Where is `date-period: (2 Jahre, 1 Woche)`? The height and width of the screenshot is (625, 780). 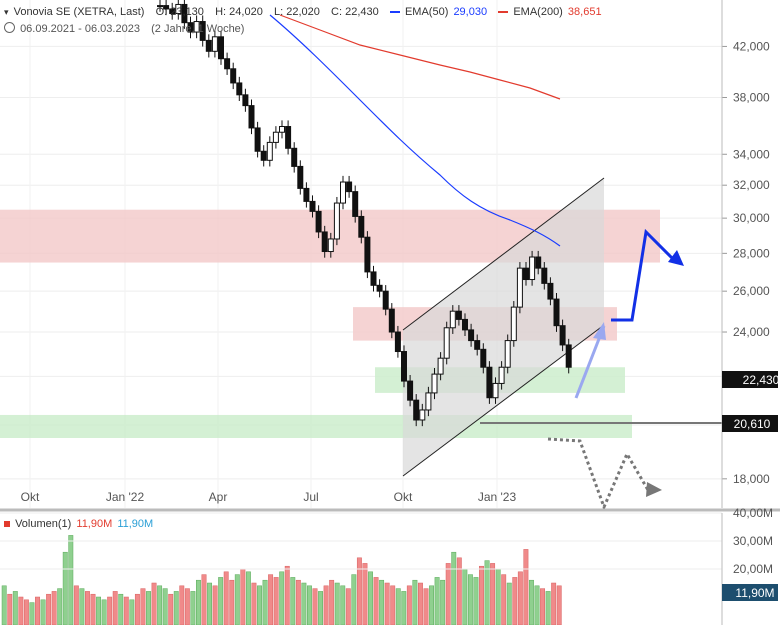 date-period: (2 Jahre, 1 Woche) is located at coordinates (198, 29).